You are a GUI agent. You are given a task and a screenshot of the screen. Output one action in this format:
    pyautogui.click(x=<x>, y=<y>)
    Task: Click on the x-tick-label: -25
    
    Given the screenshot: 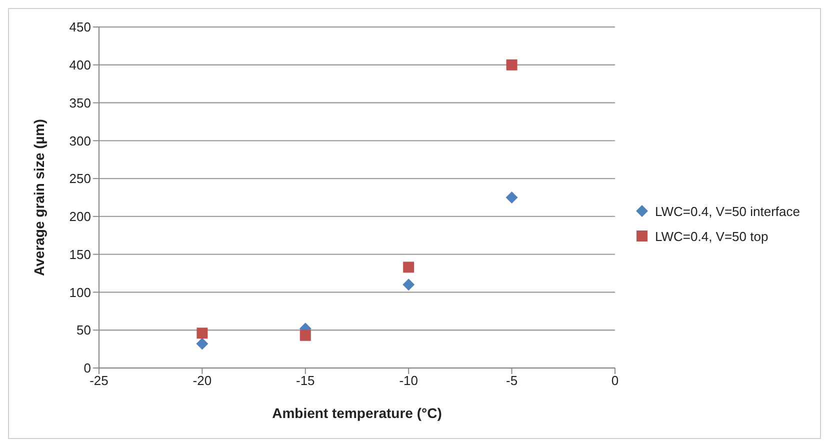 What is the action you would take?
    pyautogui.click(x=99, y=380)
    